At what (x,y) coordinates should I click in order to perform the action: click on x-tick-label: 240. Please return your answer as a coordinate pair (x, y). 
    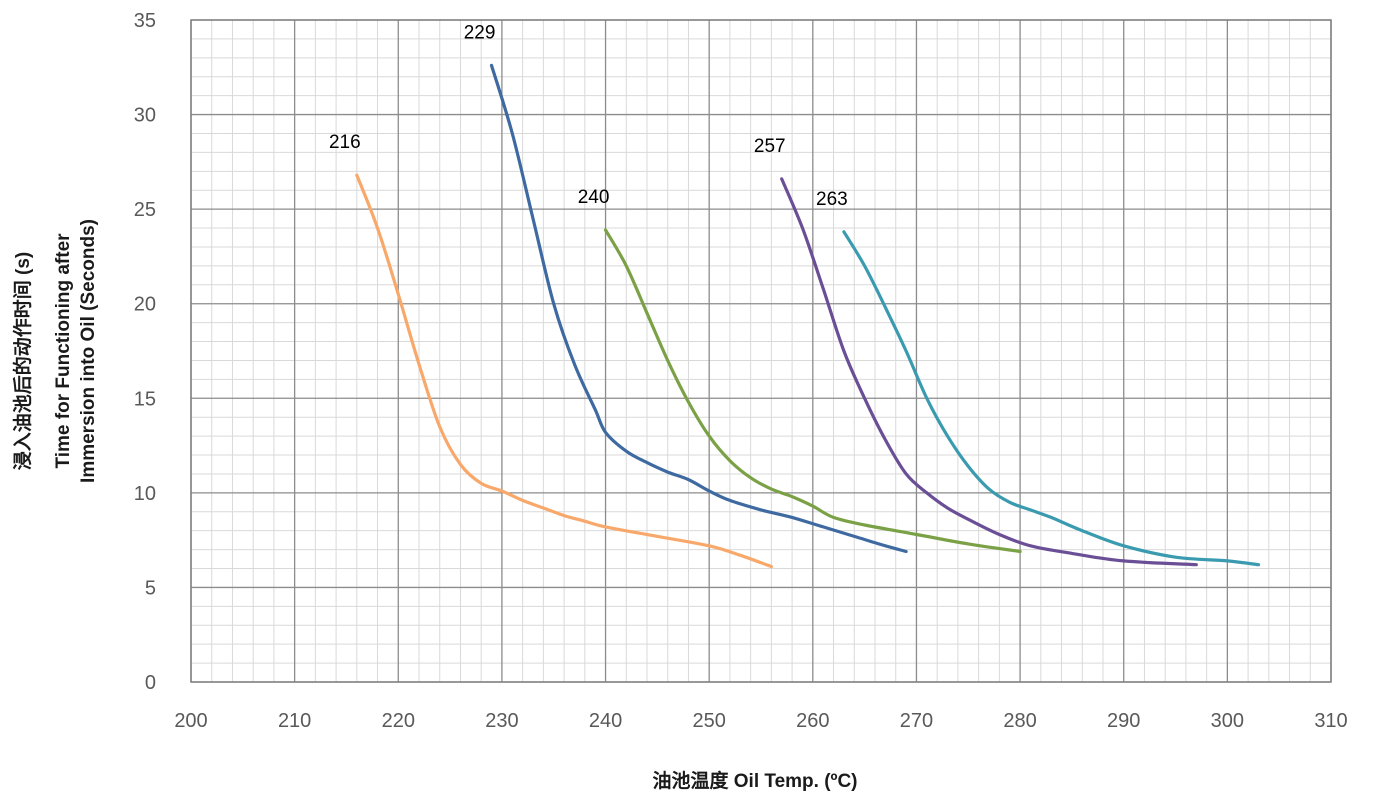
    Looking at the image, I should click on (605, 721).